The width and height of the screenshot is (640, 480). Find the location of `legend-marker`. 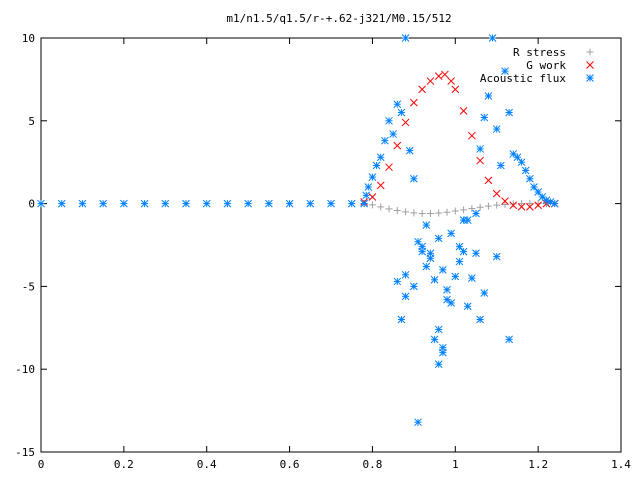

legend-marker is located at coordinates (590, 78).